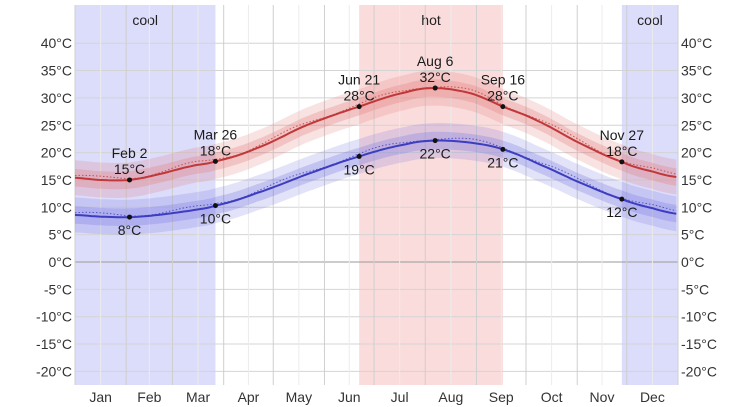  What do you see at coordinates (56, 98) in the screenshot?
I see `y-tick-label-left: 30°C` at bounding box center [56, 98].